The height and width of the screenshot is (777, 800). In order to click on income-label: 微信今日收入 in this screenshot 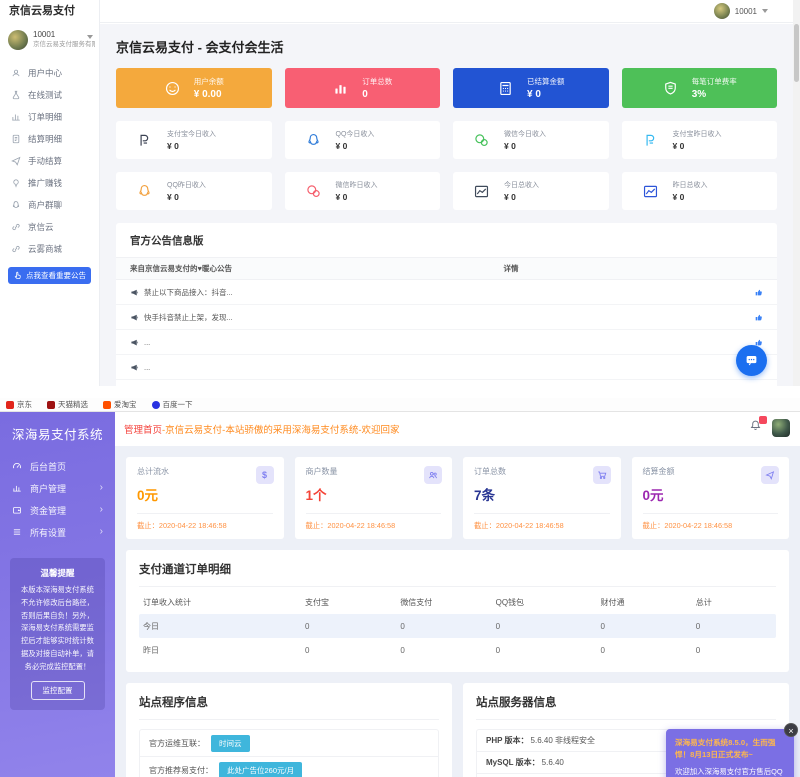, I will do `click(525, 134)`.